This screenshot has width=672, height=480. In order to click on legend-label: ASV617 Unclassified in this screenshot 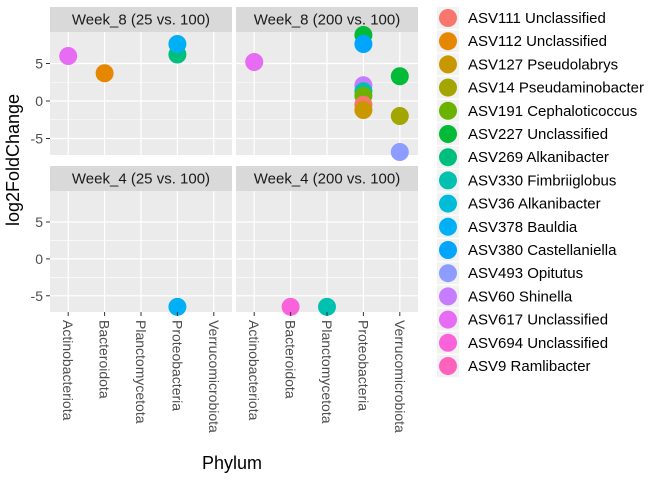, I will do `click(538, 320)`.